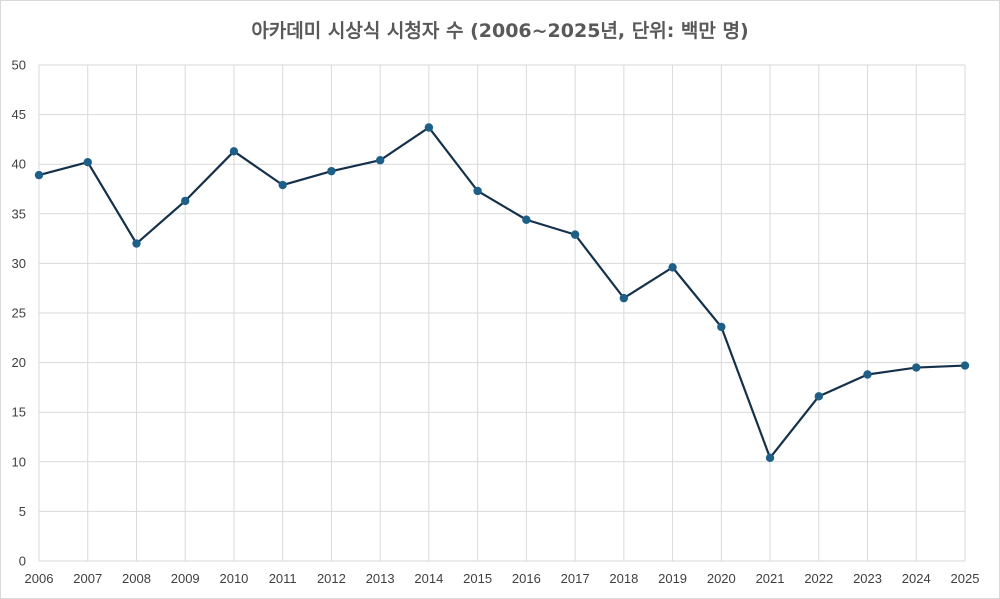  What do you see at coordinates (19, 461) in the screenshot?
I see `y-tick-label: 10` at bounding box center [19, 461].